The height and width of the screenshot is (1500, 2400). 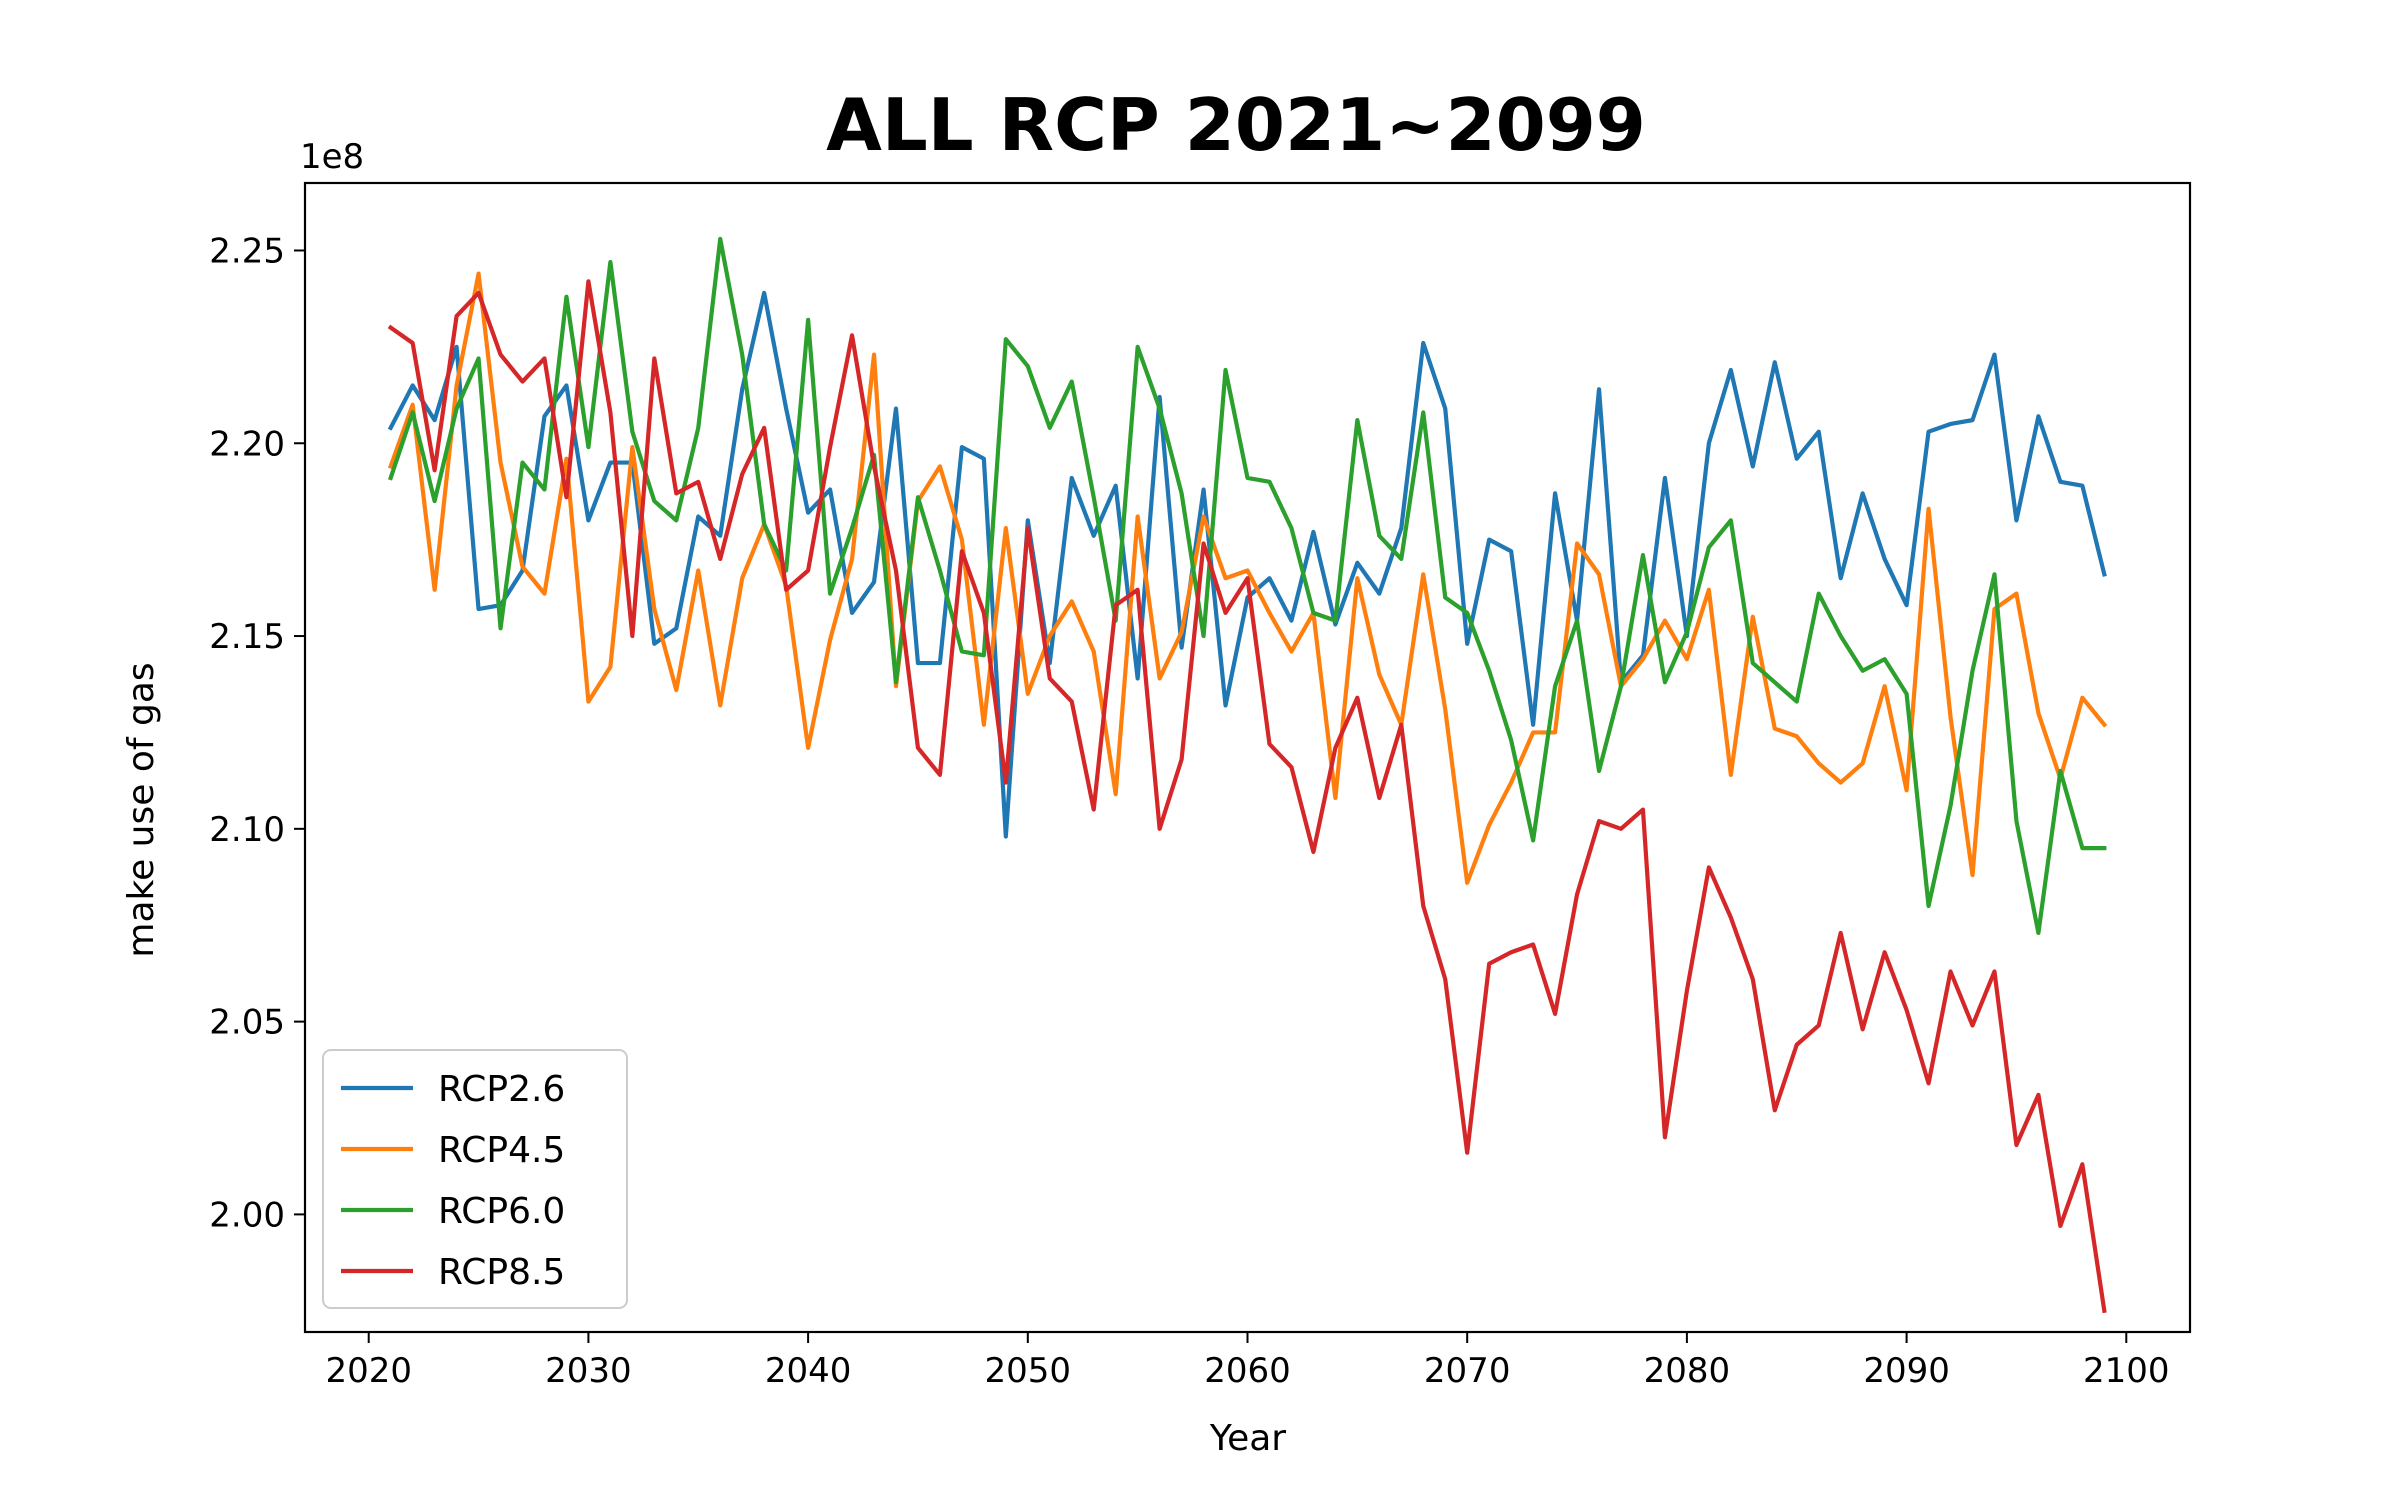 What do you see at coordinates (808, 1371) in the screenshot?
I see `x-tick-label: 2040` at bounding box center [808, 1371].